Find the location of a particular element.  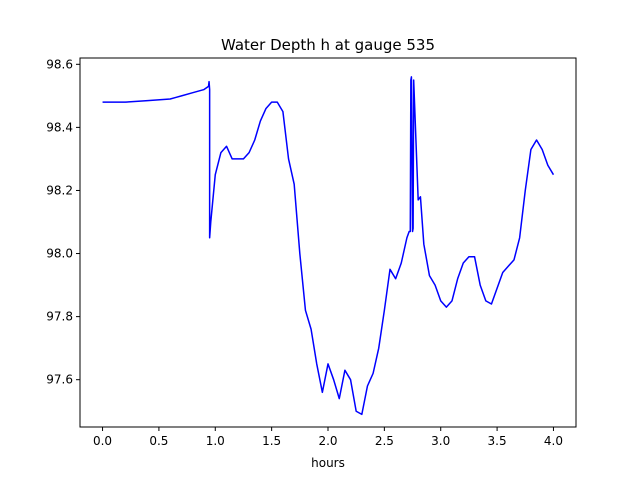

x-axis-label: hours is located at coordinates (328, 463).